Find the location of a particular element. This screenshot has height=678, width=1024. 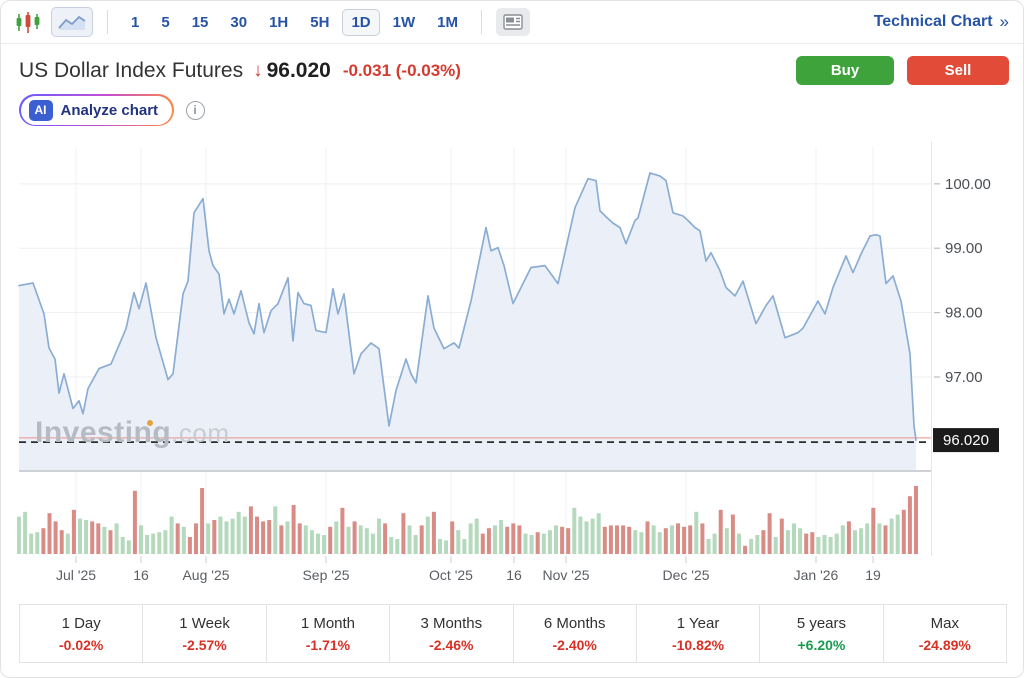

perf-cell-max: Max -24.89% is located at coordinates (944, 633).